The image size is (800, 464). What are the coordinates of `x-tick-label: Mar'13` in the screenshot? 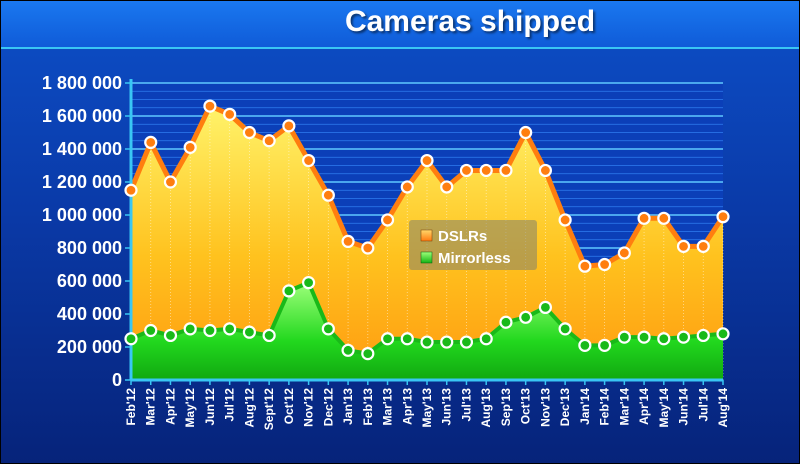 It's located at (388, 407).